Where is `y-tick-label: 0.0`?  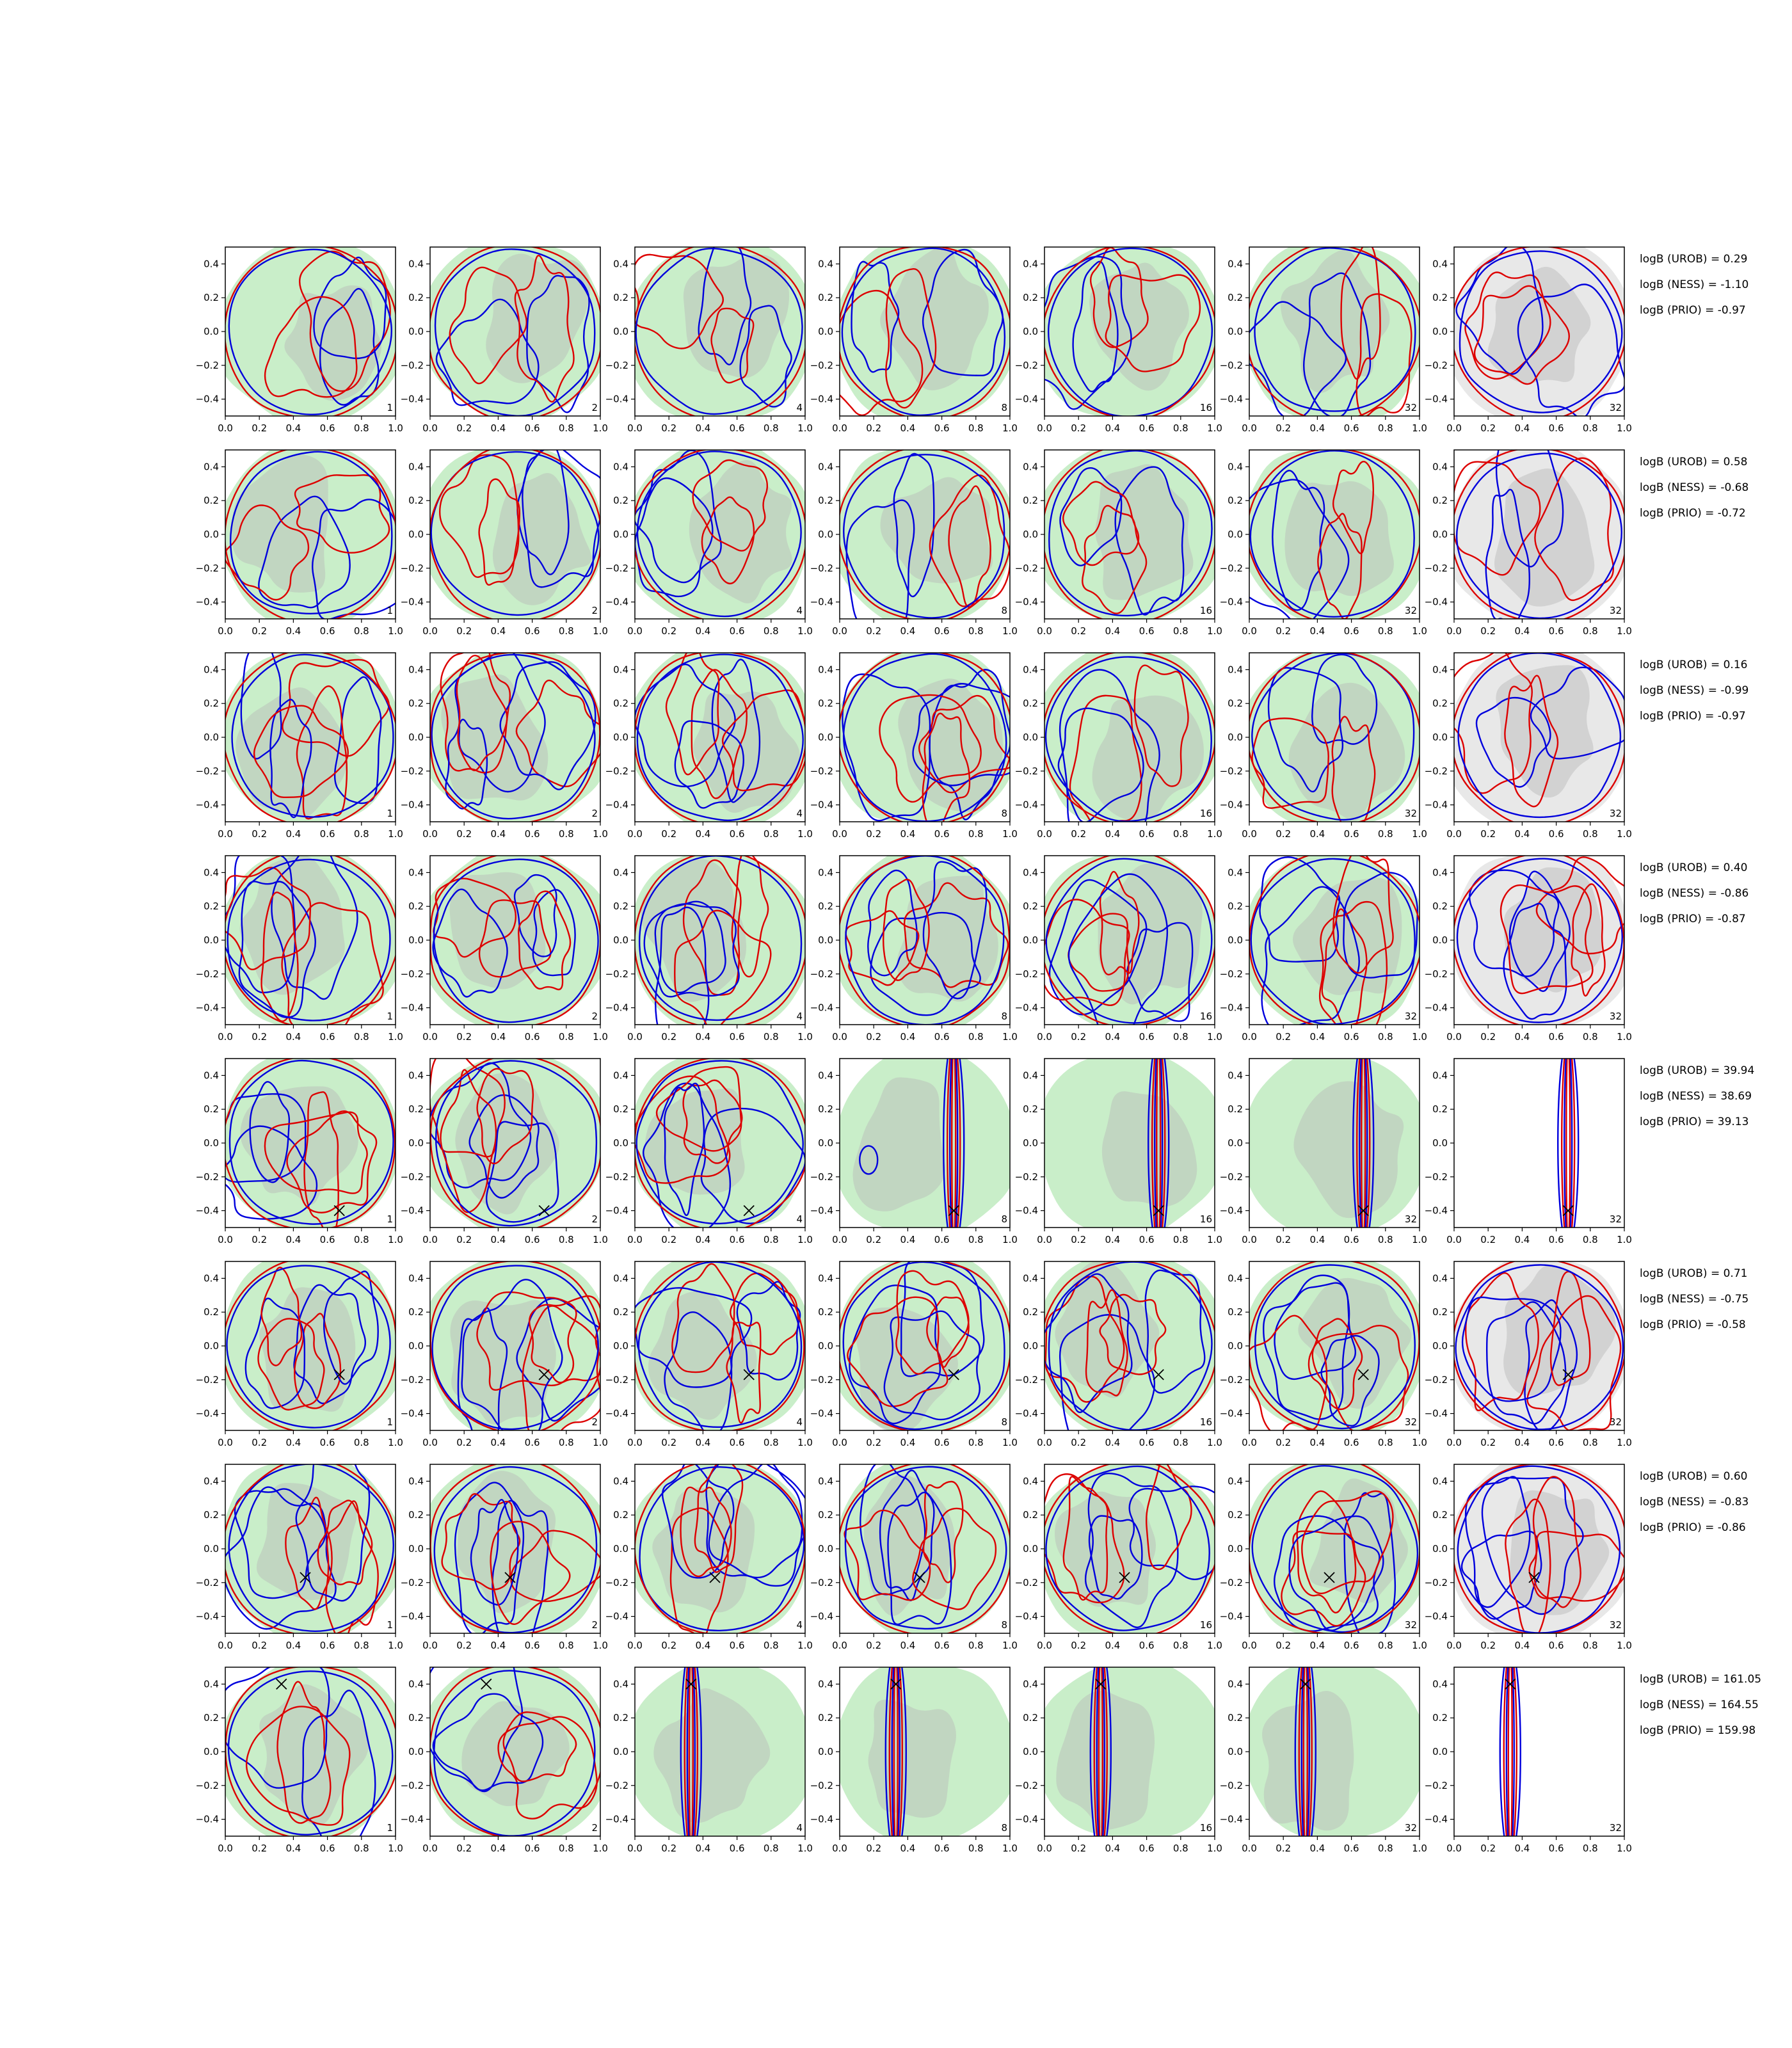 y-tick-label: 0.0 is located at coordinates (825, 1549).